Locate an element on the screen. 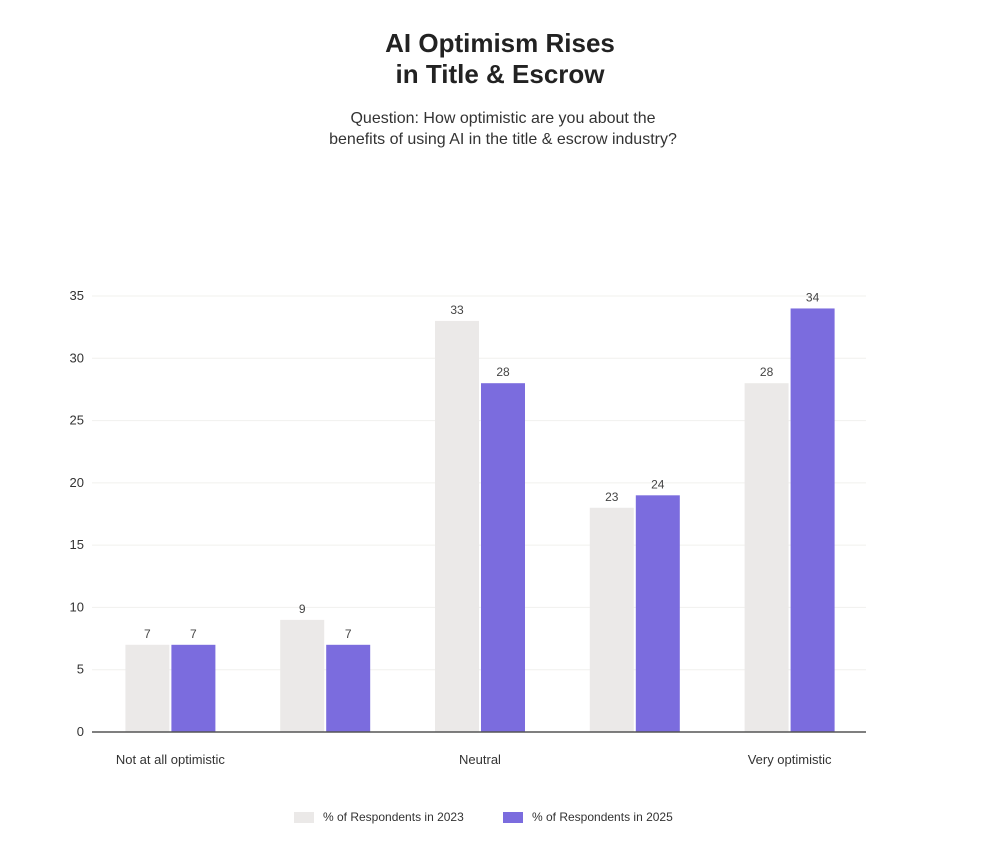 The image size is (986, 866). data-label: 34 is located at coordinates (813, 297).